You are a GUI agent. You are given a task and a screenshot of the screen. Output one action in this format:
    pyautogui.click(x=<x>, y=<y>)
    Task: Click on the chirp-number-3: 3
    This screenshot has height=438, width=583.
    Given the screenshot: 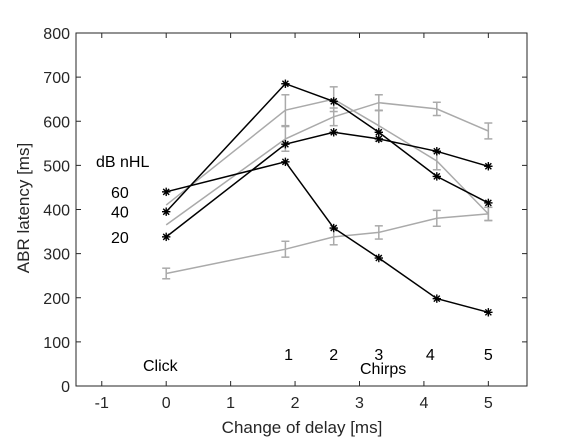 What is the action you would take?
    pyautogui.click(x=378, y=355)
    